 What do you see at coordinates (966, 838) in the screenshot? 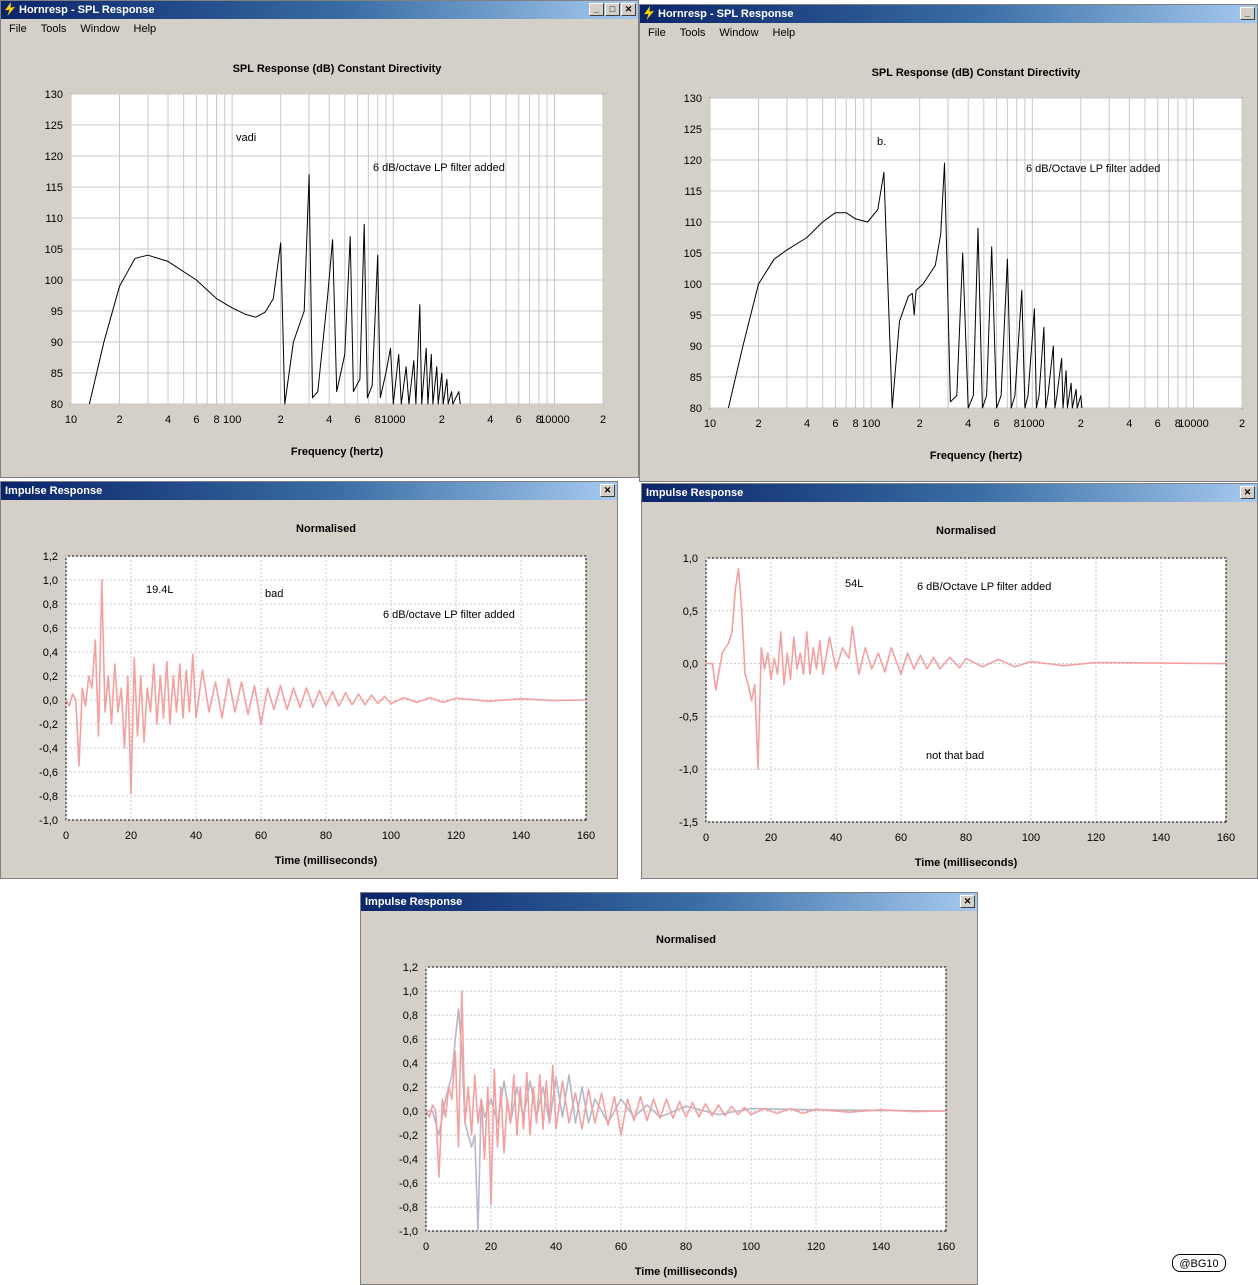
I see `x-tick-label: 80` at bounding box center [966, 838].